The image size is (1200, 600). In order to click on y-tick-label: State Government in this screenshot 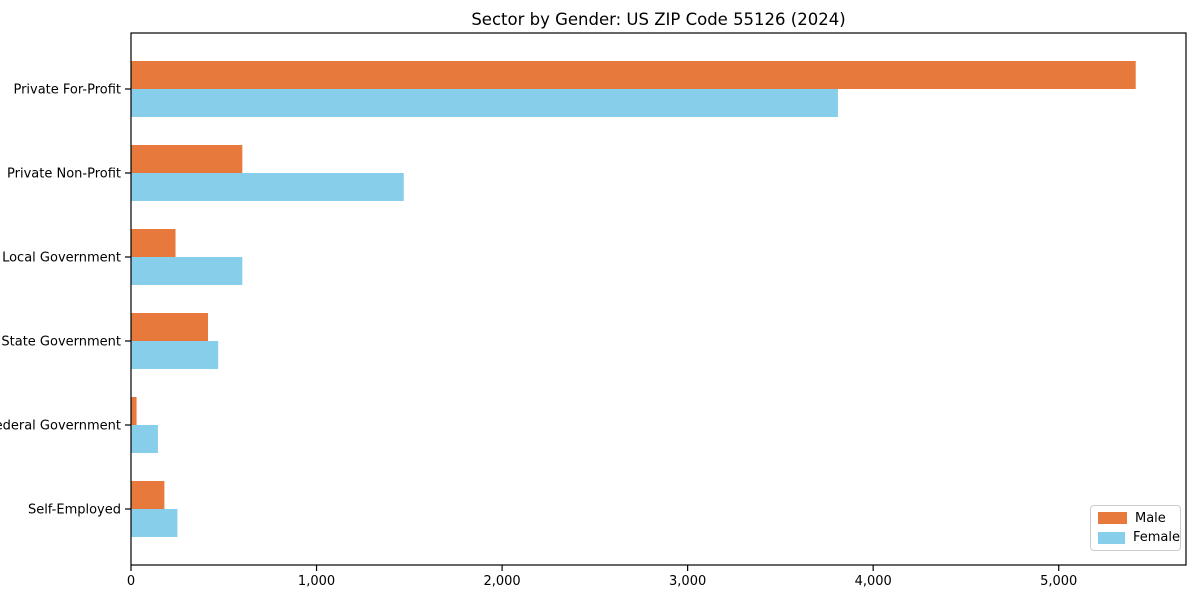, I will do `click(61, 341)`.